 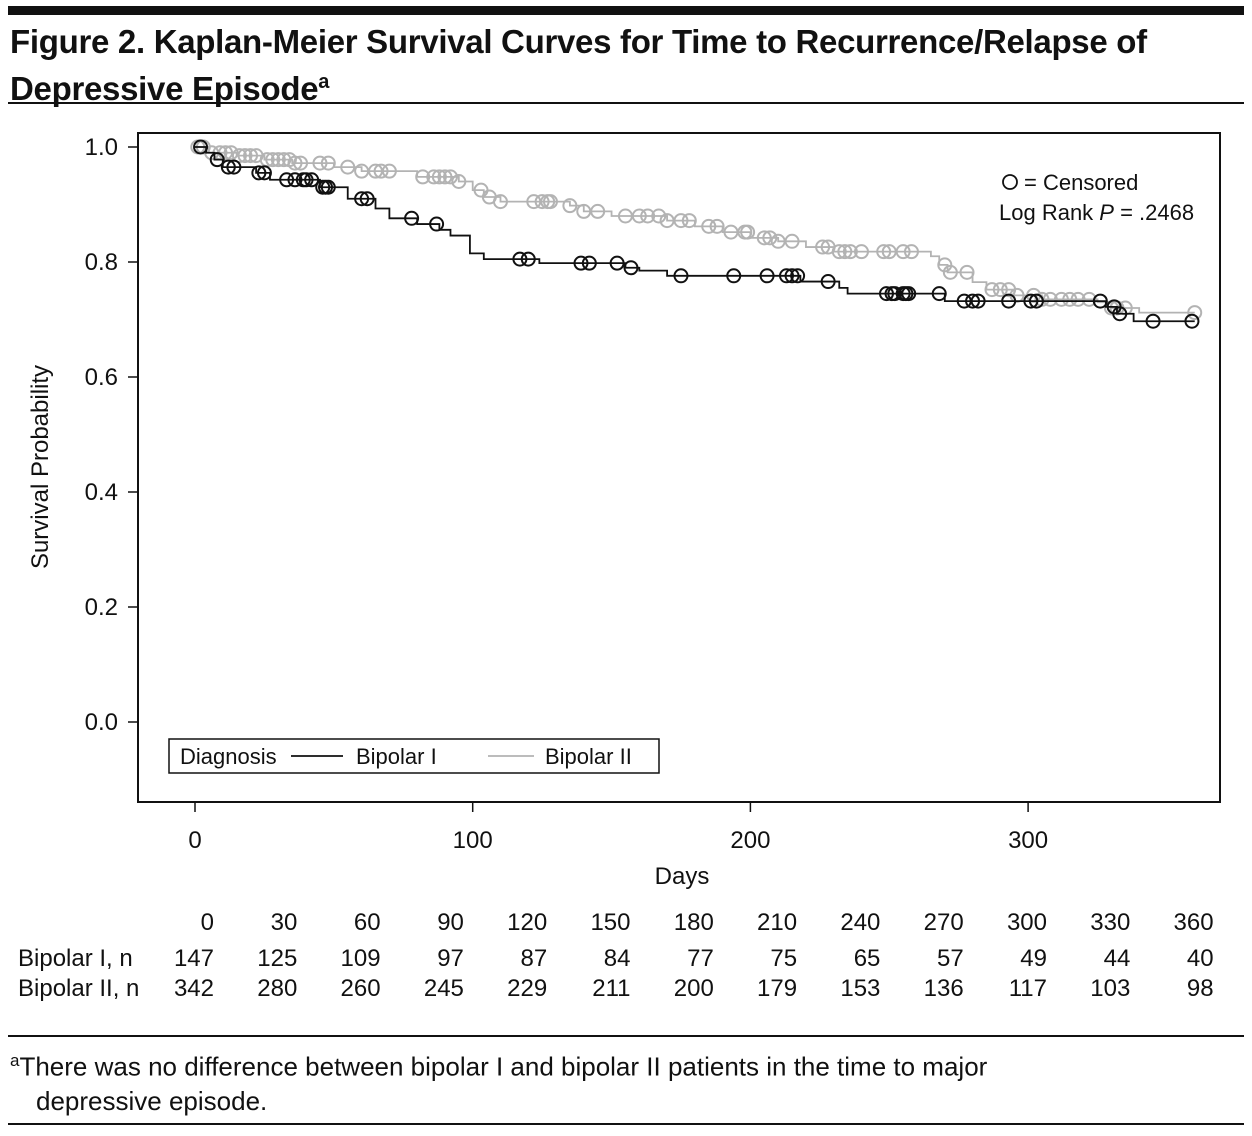 What do you see at coordinates (101, 722) in the screenshot?
I see `y-tick-label: 0.0` at bounding box center [101, 722].